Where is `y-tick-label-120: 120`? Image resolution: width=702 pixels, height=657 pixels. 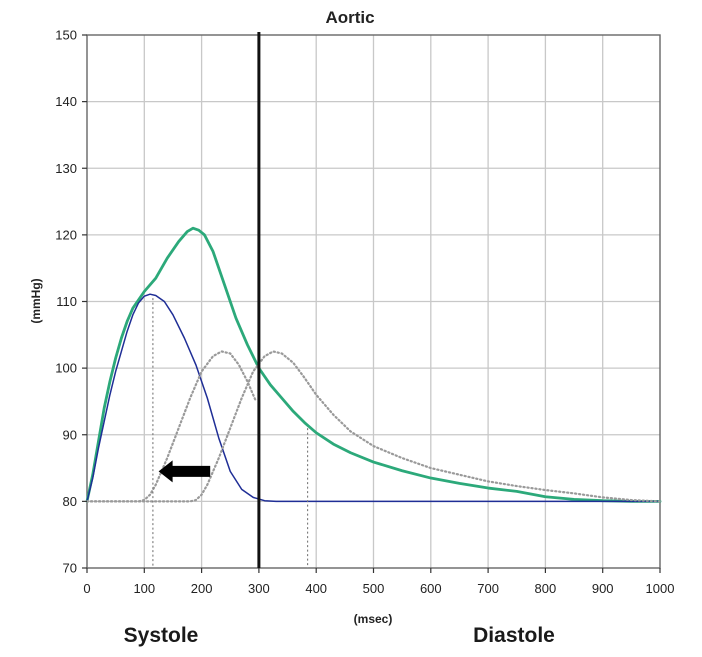 y-tick-label-120: 120 is located at coordinates (66, 234).